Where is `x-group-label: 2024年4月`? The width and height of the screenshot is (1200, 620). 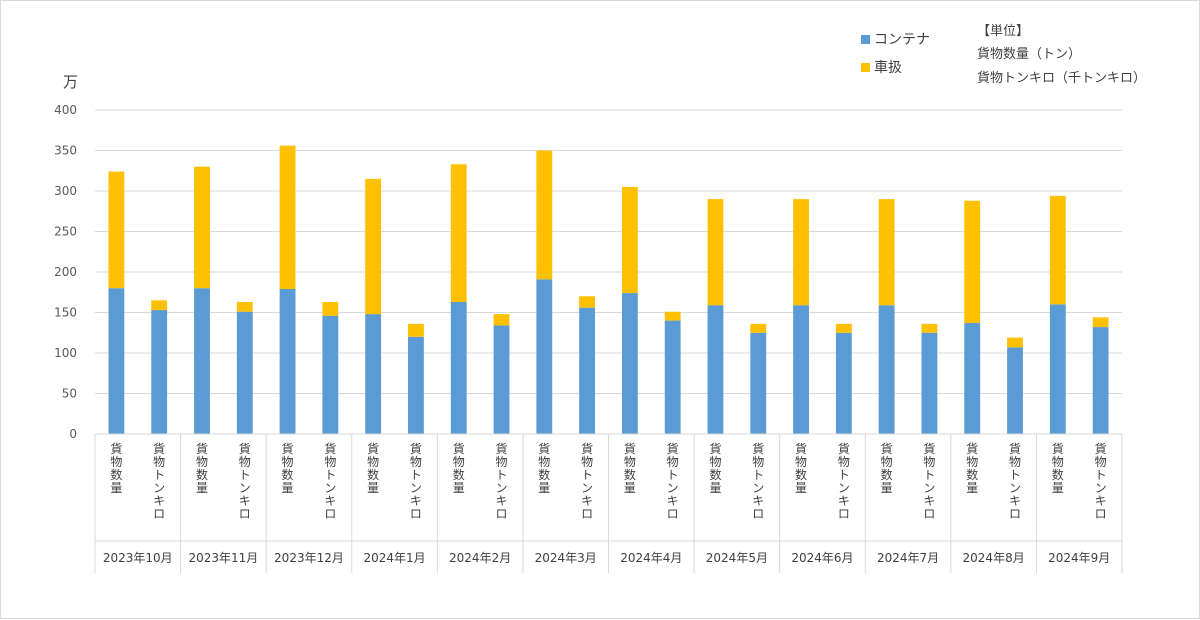 x-group-label: 2024年4月 is located at coordinates (651, 558).